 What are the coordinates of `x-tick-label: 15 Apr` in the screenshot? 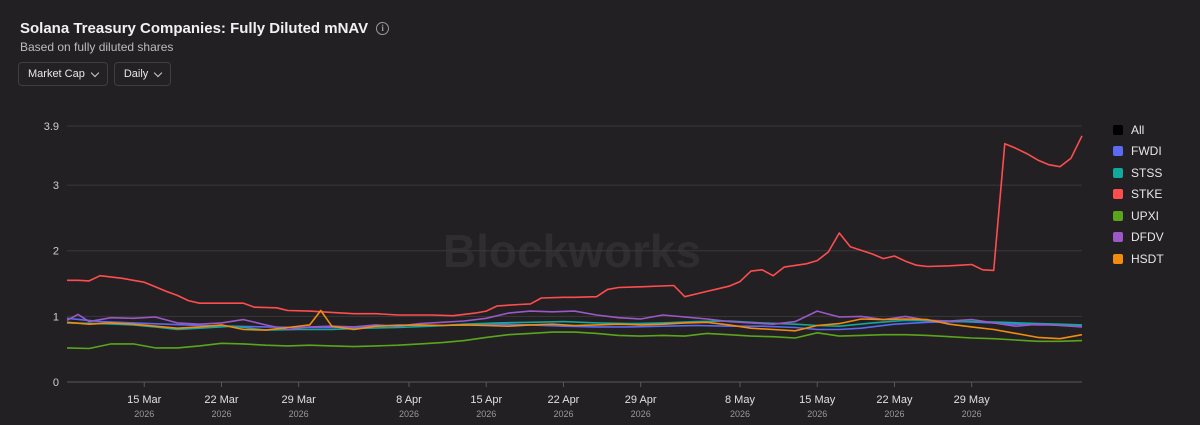 It's located at (486, 400).